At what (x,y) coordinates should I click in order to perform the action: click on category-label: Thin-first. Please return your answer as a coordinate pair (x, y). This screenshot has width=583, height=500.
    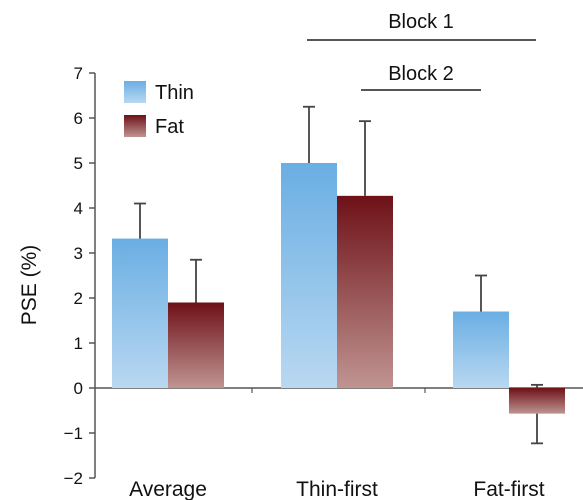
    Looking at the image, I should click on (337, 489).